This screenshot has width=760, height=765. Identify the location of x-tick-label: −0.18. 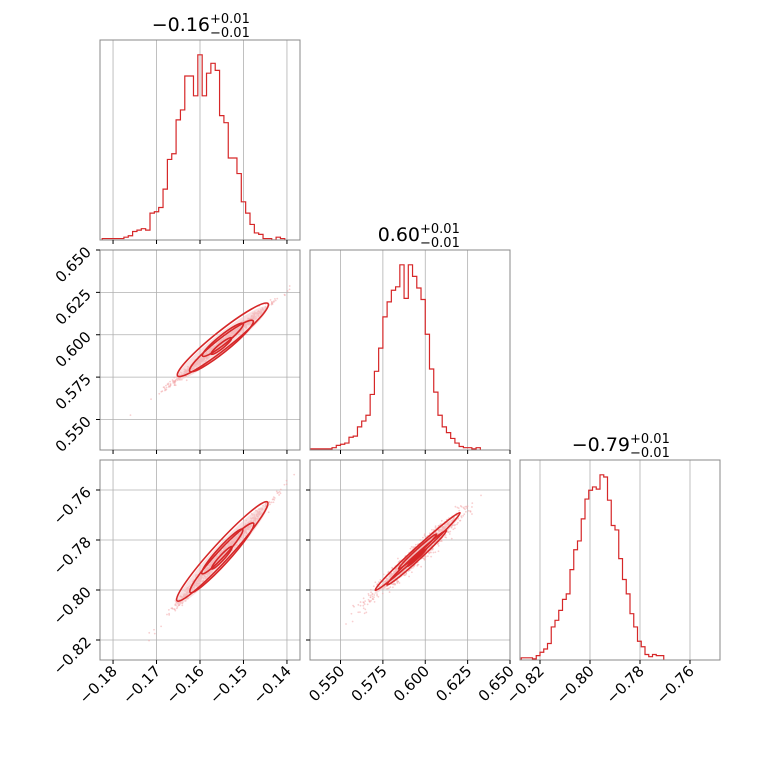
(98, 684).